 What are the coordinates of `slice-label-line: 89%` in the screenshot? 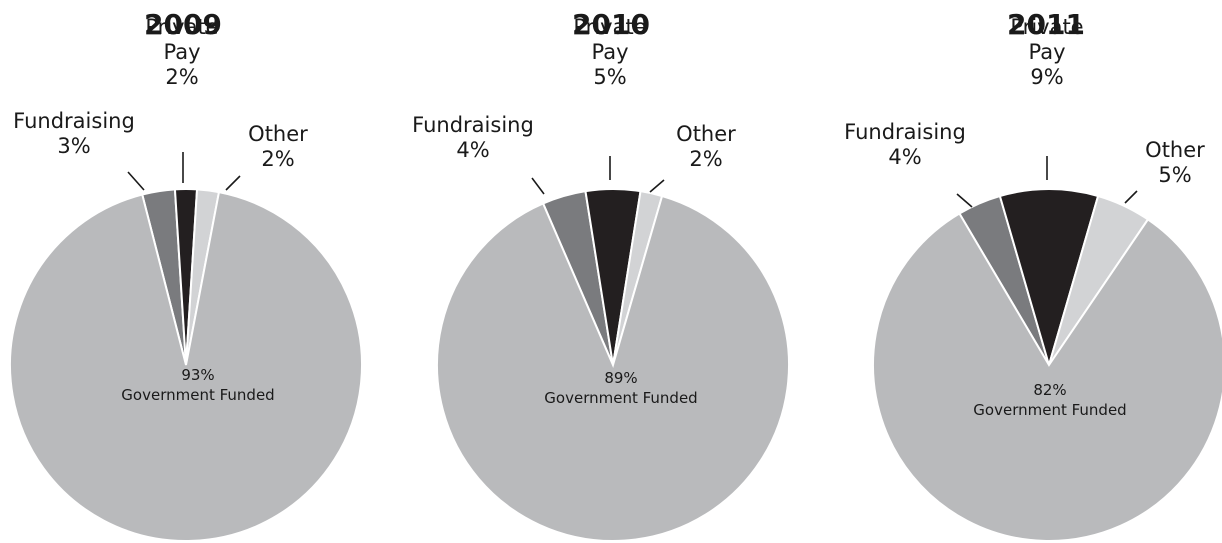 It's located at (620, 378).